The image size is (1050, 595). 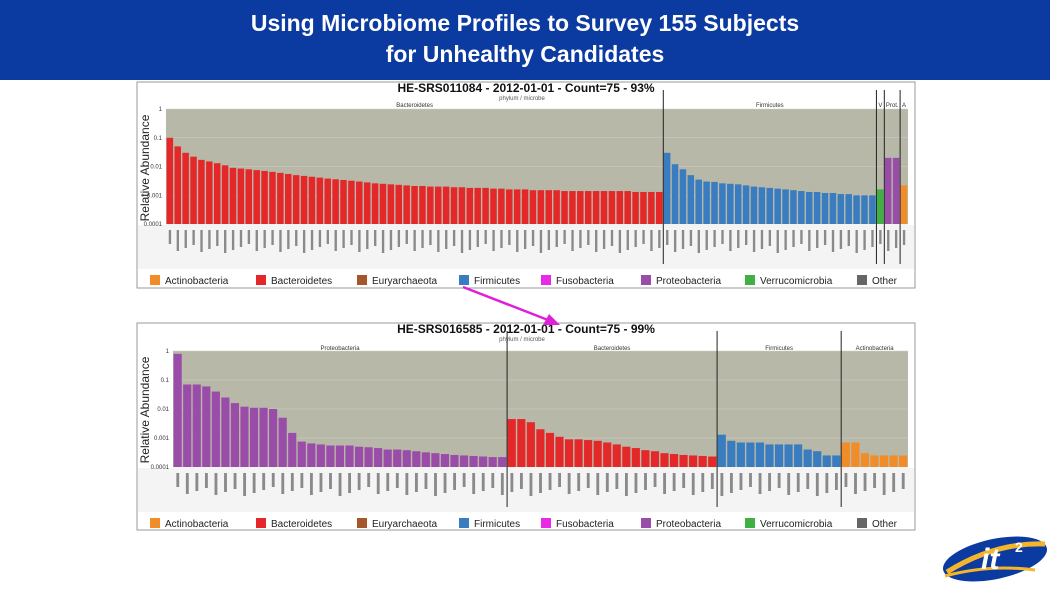 I want to click on it2-logo-mark: it 2, so click(x=995, y=559).